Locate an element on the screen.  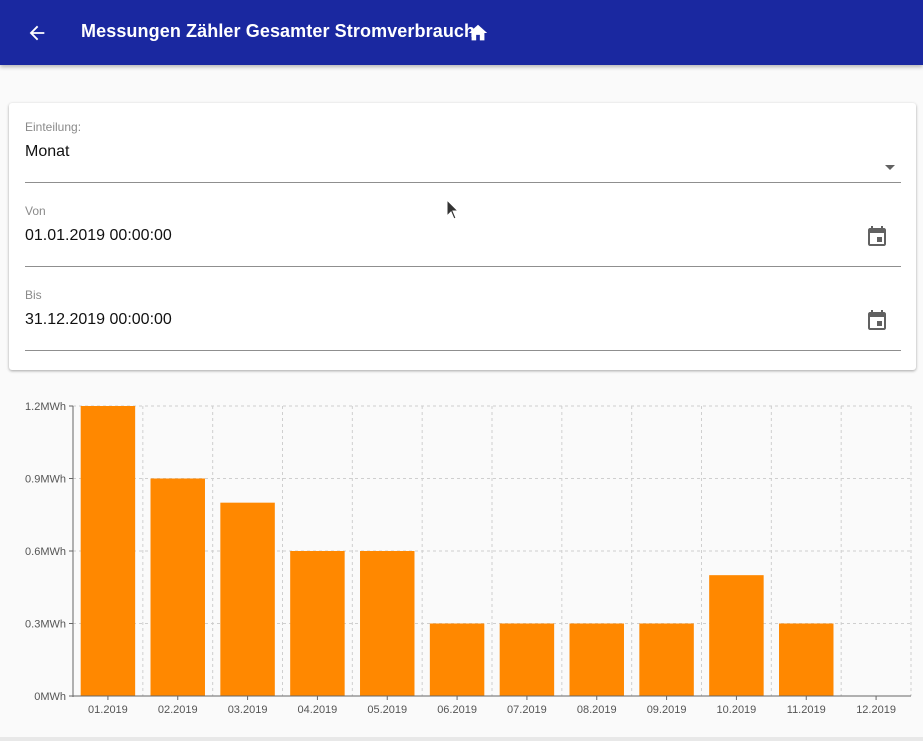
bar-04.2019 is located at coordinates (317, 623).